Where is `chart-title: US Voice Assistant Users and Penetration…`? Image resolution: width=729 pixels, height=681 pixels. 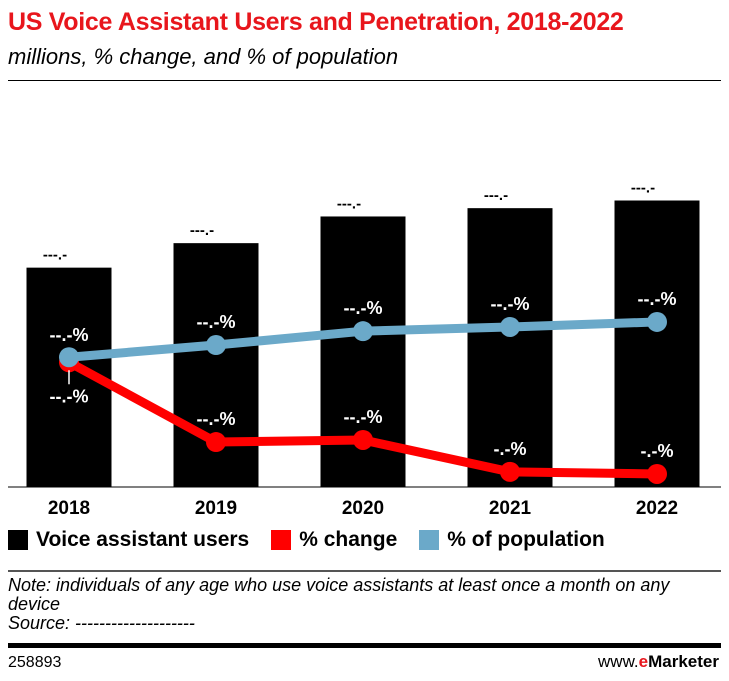
chart-title: US Voice Assistant Users and Penetration… is located at coordinates (316, 22).